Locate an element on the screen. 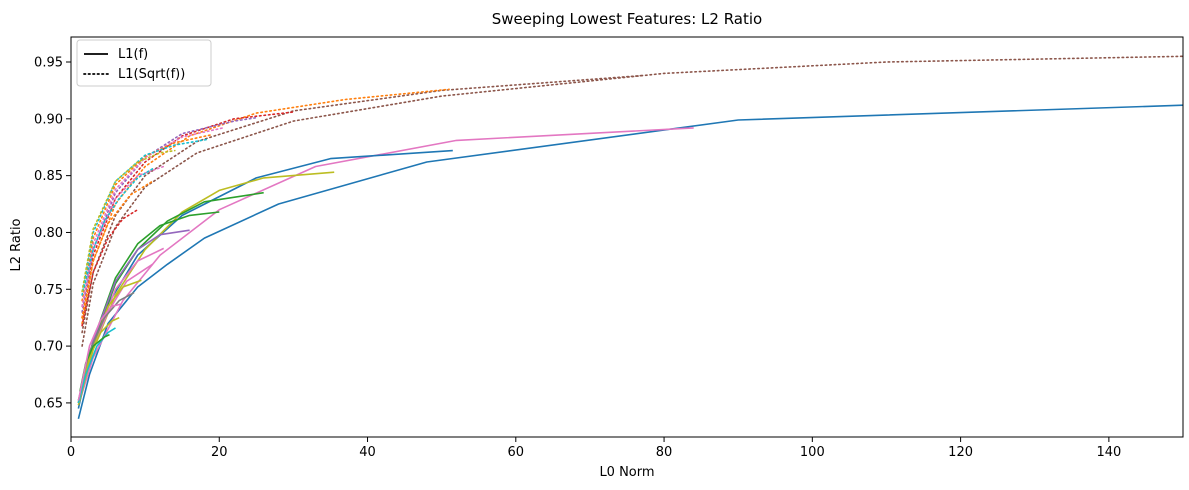 The width and height of the screenshot is (1189, 490). y-tick-label: 0.85 is located at coordinates (48, 176).